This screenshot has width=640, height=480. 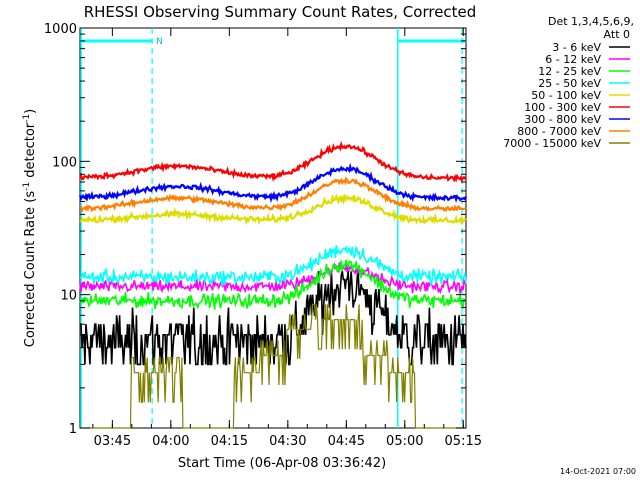 I want to click on y-tick-label-3: 1000, so click(x=60, y=29).